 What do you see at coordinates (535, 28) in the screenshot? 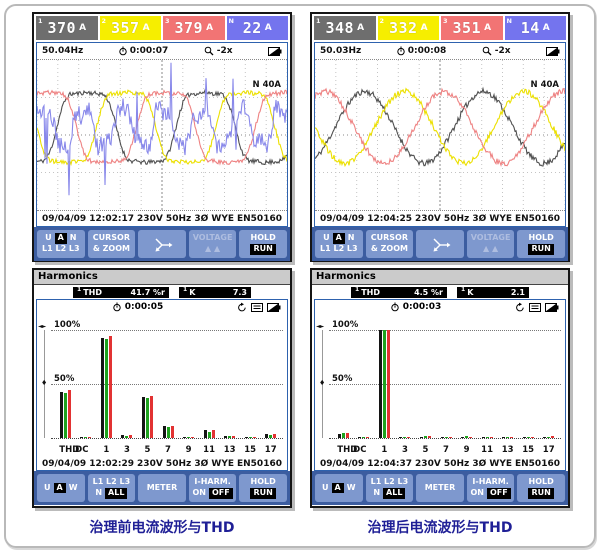
I see `reading-neutral: N 14 A` at bounding box center [535, 28].